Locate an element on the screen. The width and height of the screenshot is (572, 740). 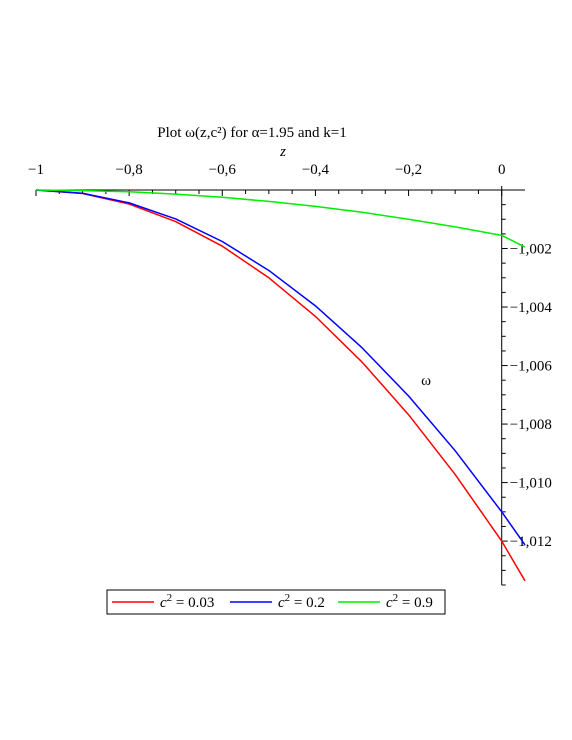
legend: c2 = 0.03 c2 = 0.2 c2 = 0.9 is located at coordinates (276, 602).